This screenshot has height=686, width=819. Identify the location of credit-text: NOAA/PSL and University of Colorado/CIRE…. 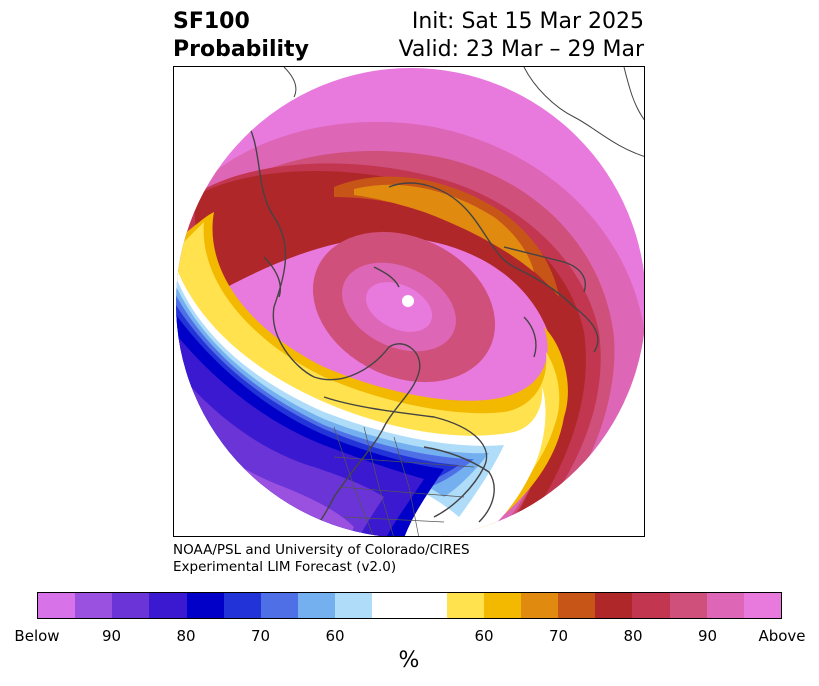
(321, 559).